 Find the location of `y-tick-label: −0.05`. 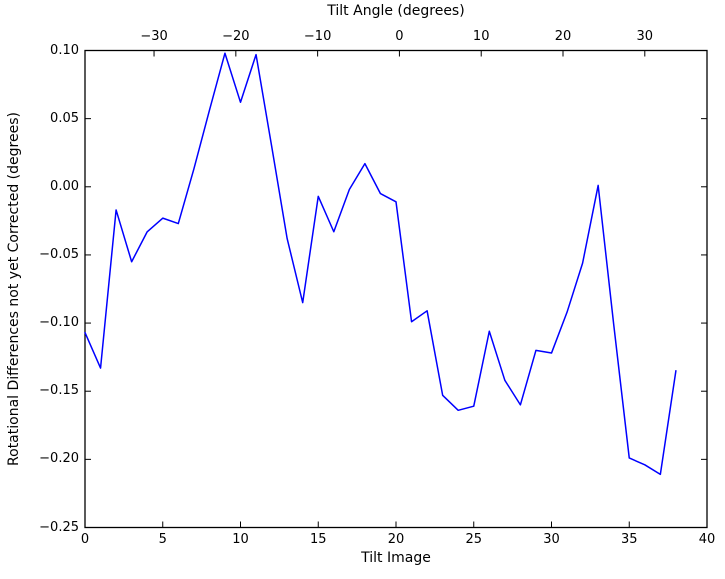

y-tick-label: −0.05 is located at coordinates (59, 254).